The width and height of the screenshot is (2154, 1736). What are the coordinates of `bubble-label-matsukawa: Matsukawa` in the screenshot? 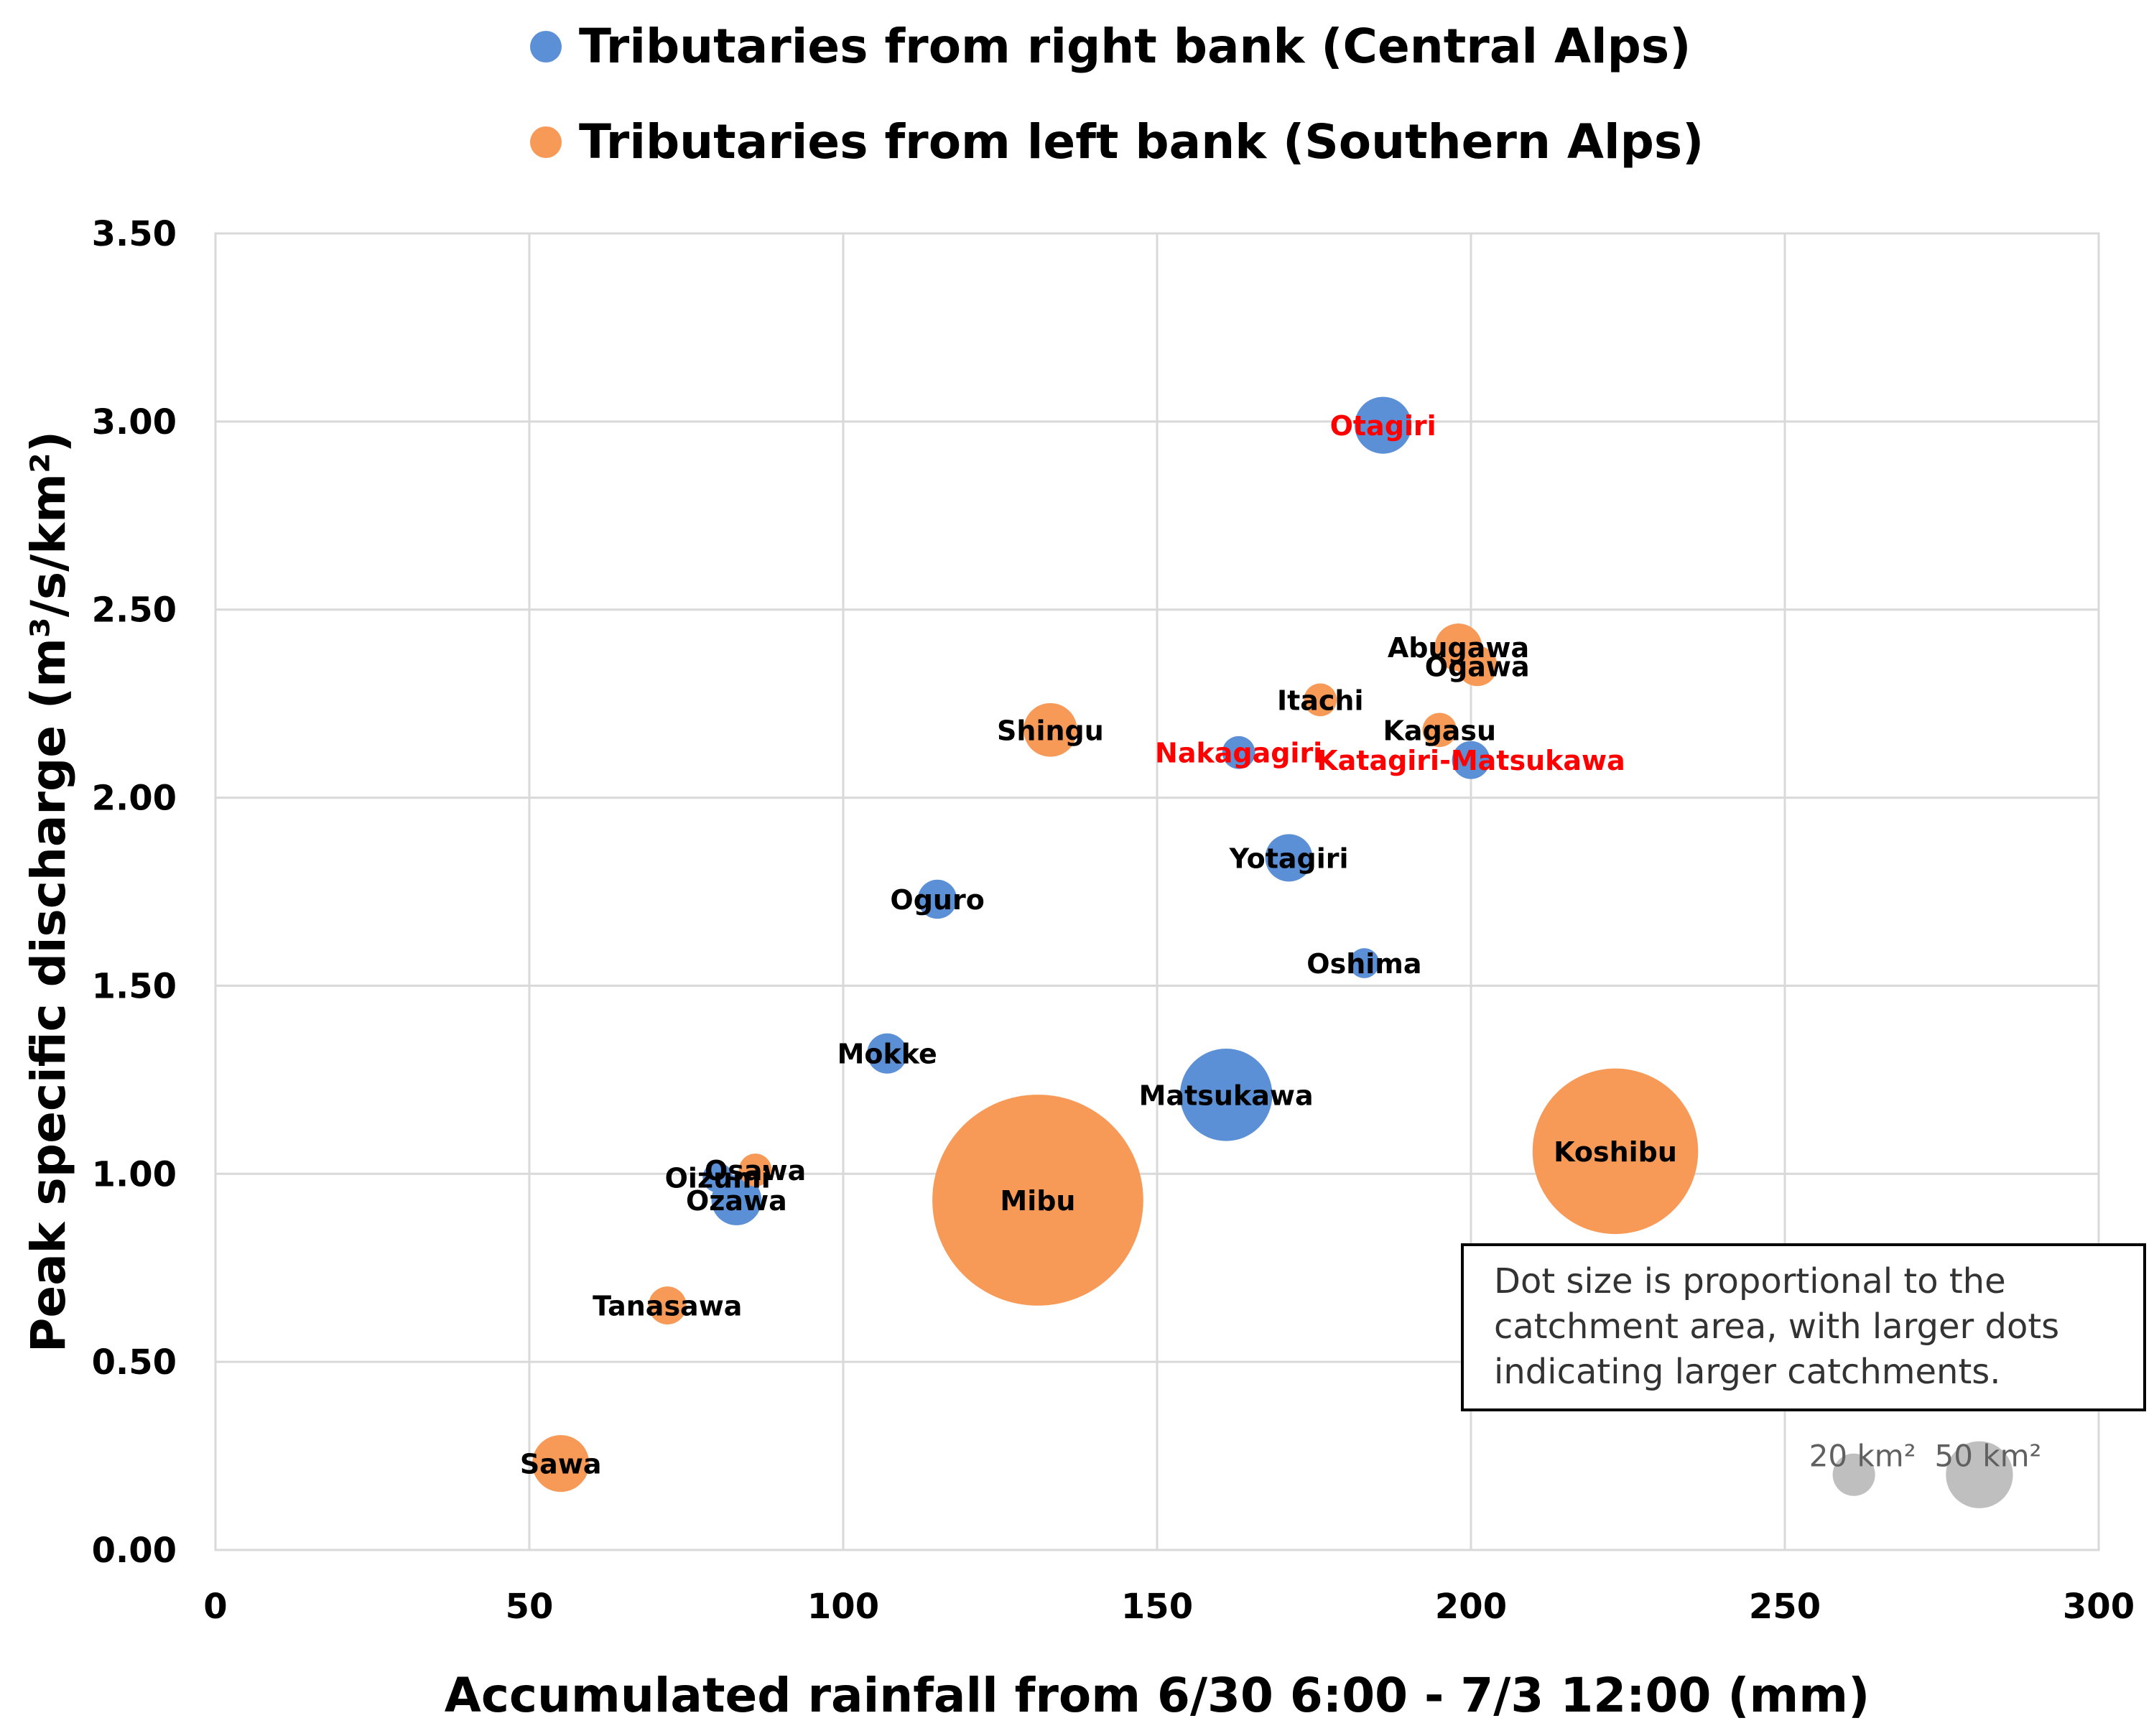 It's located at (1226, 1095).